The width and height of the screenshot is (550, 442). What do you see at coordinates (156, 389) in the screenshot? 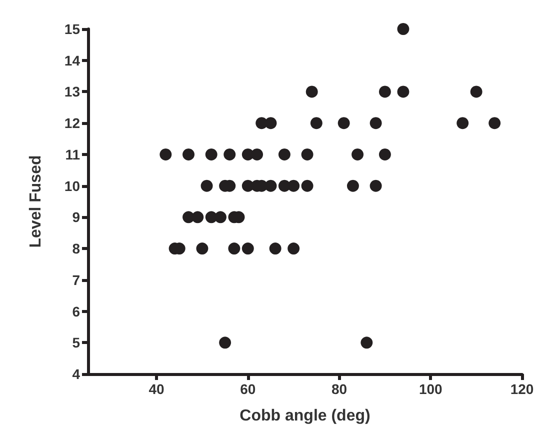
I see `x-tick-label: 40` at bounding box center [156, 389].